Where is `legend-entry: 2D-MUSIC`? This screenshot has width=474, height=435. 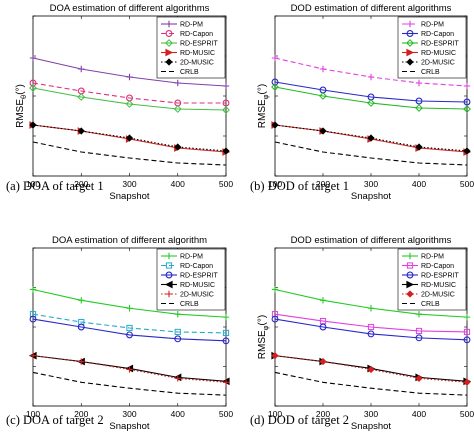 legend-entry: 2D-MUSIC is located at coordinates (197, 295).